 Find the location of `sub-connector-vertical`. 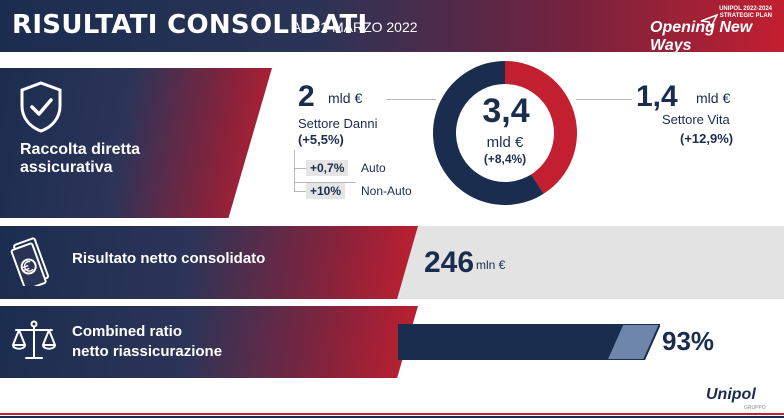

sub-connector-vertical is located at coordinates (294, 171).